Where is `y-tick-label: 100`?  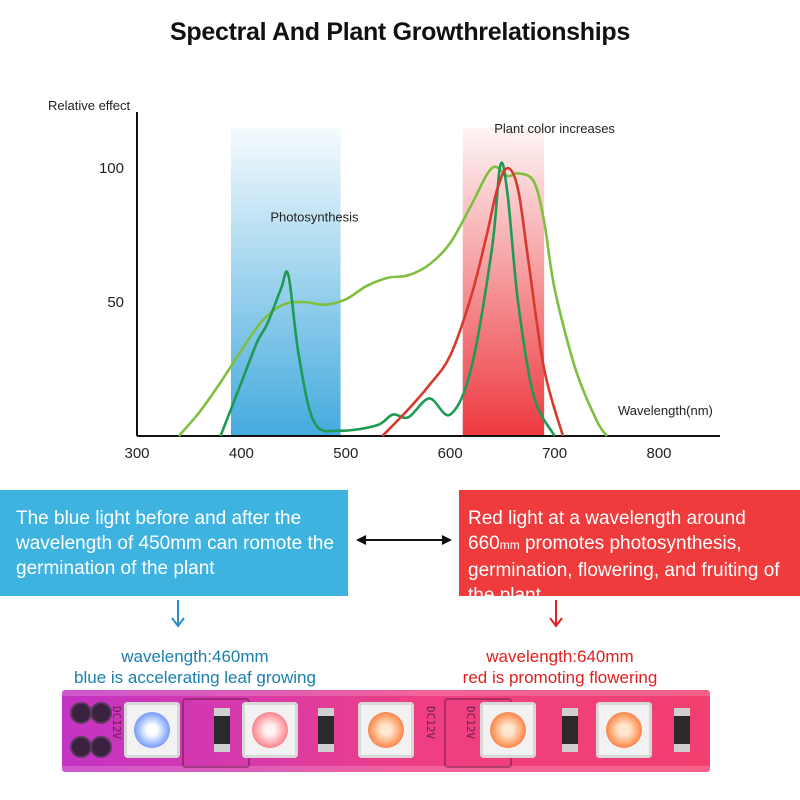 y-tick-label: 100 is located at coordinates (111, 168).